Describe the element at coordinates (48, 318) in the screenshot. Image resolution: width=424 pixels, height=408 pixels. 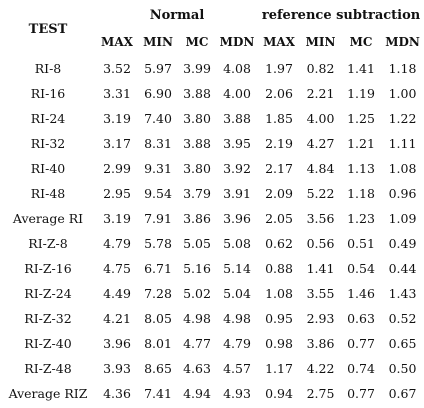
I see `row-label: RI-Z-32` at that location.